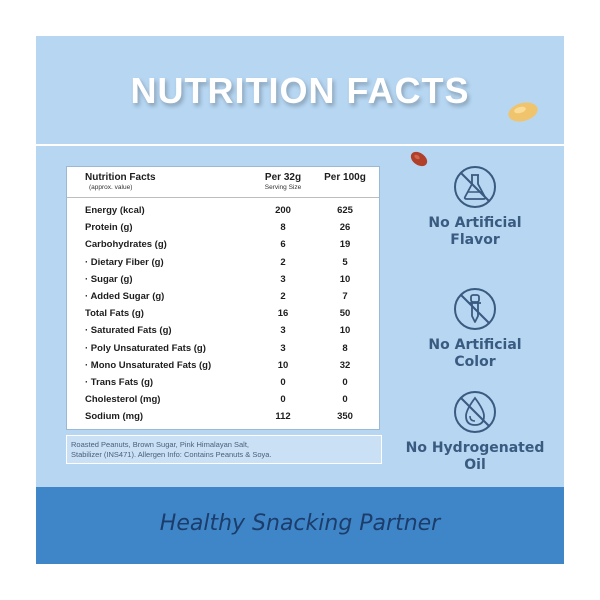 The image size is (600, 600). What do you see at coordinates (345, 177) in the screenshot?
I see `column-header-per-100g: Per 100g` at bounding box center [345, 177].